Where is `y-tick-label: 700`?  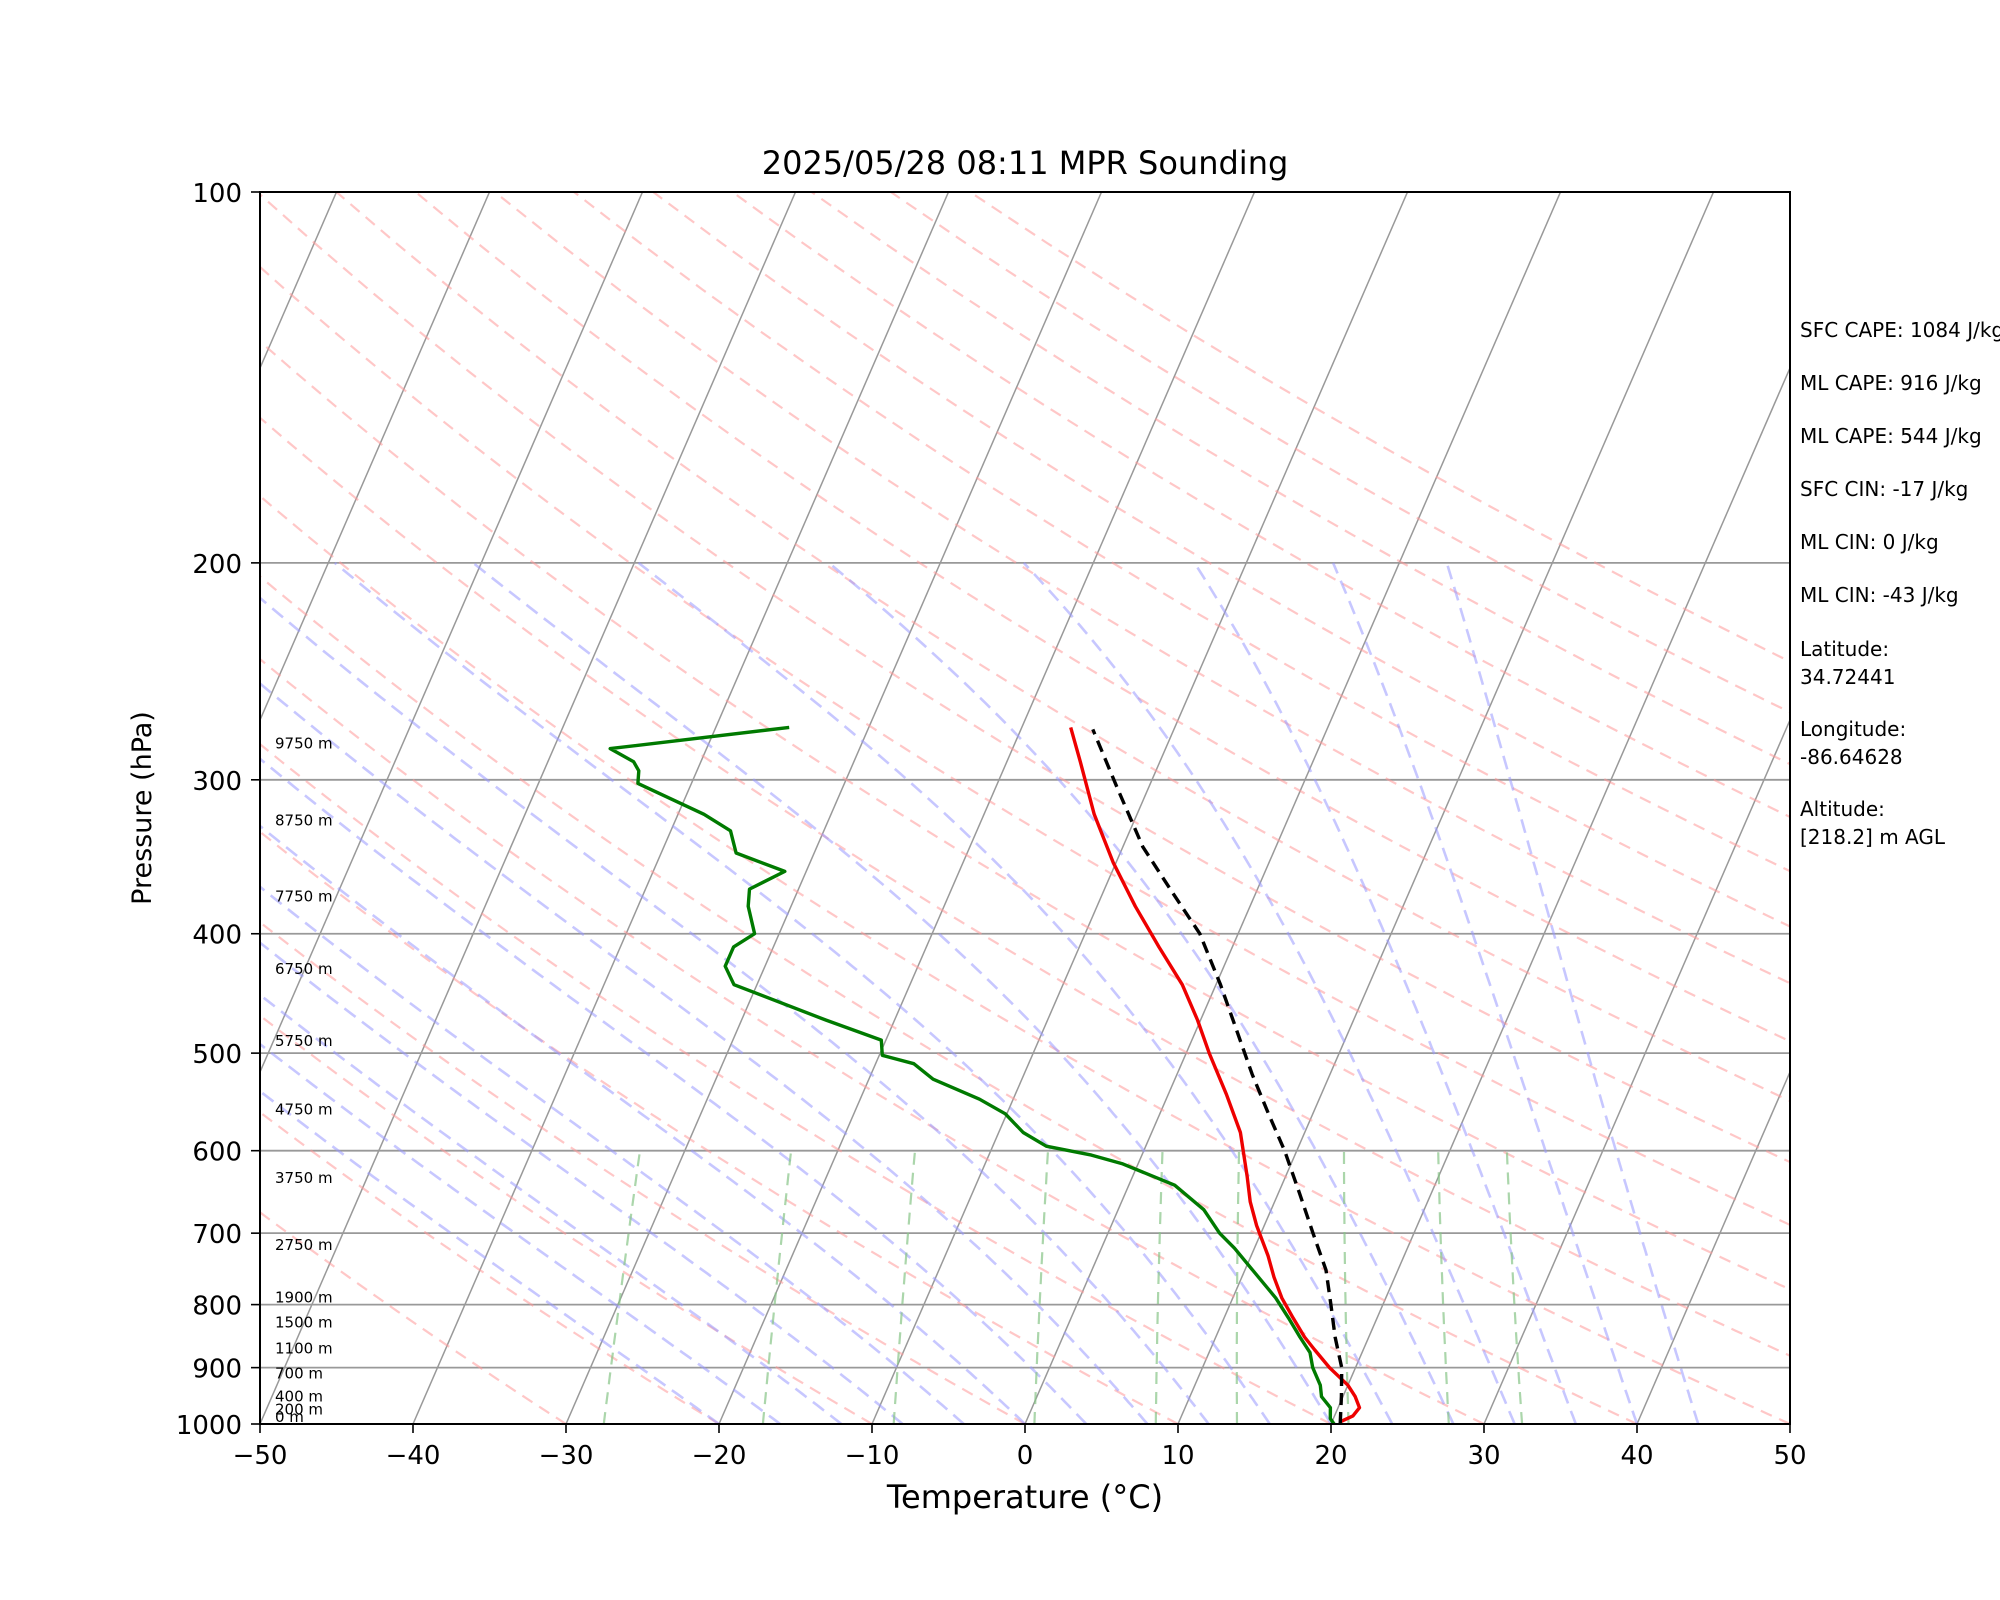
y-tick-label: 700 is located at coordinates (217, 1235).